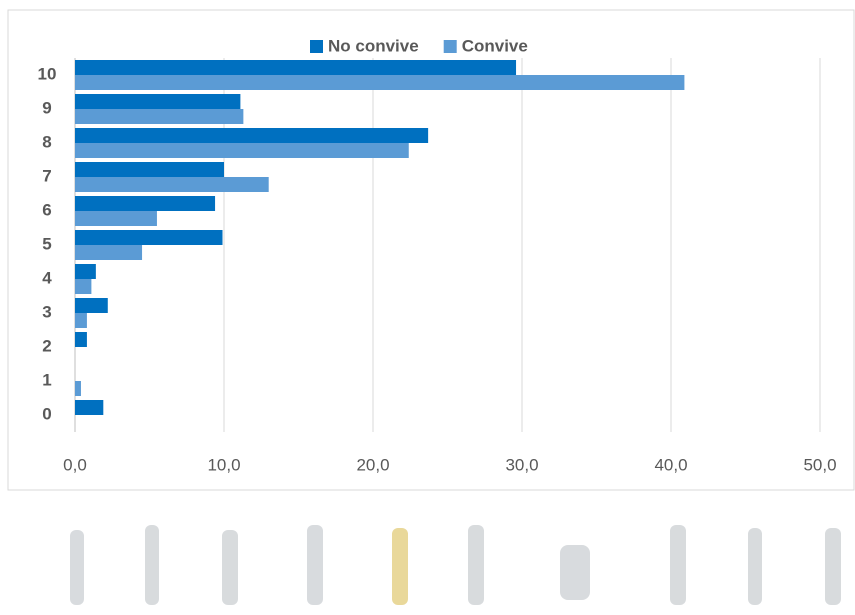  Describe the element at coordinates (46, 107) in the screenshot. I see `y-tick-label: 9` at that location.